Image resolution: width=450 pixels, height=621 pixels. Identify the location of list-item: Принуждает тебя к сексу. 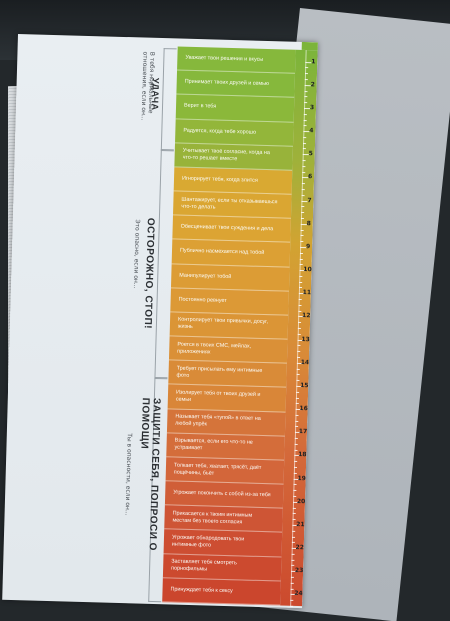
(221, 592).